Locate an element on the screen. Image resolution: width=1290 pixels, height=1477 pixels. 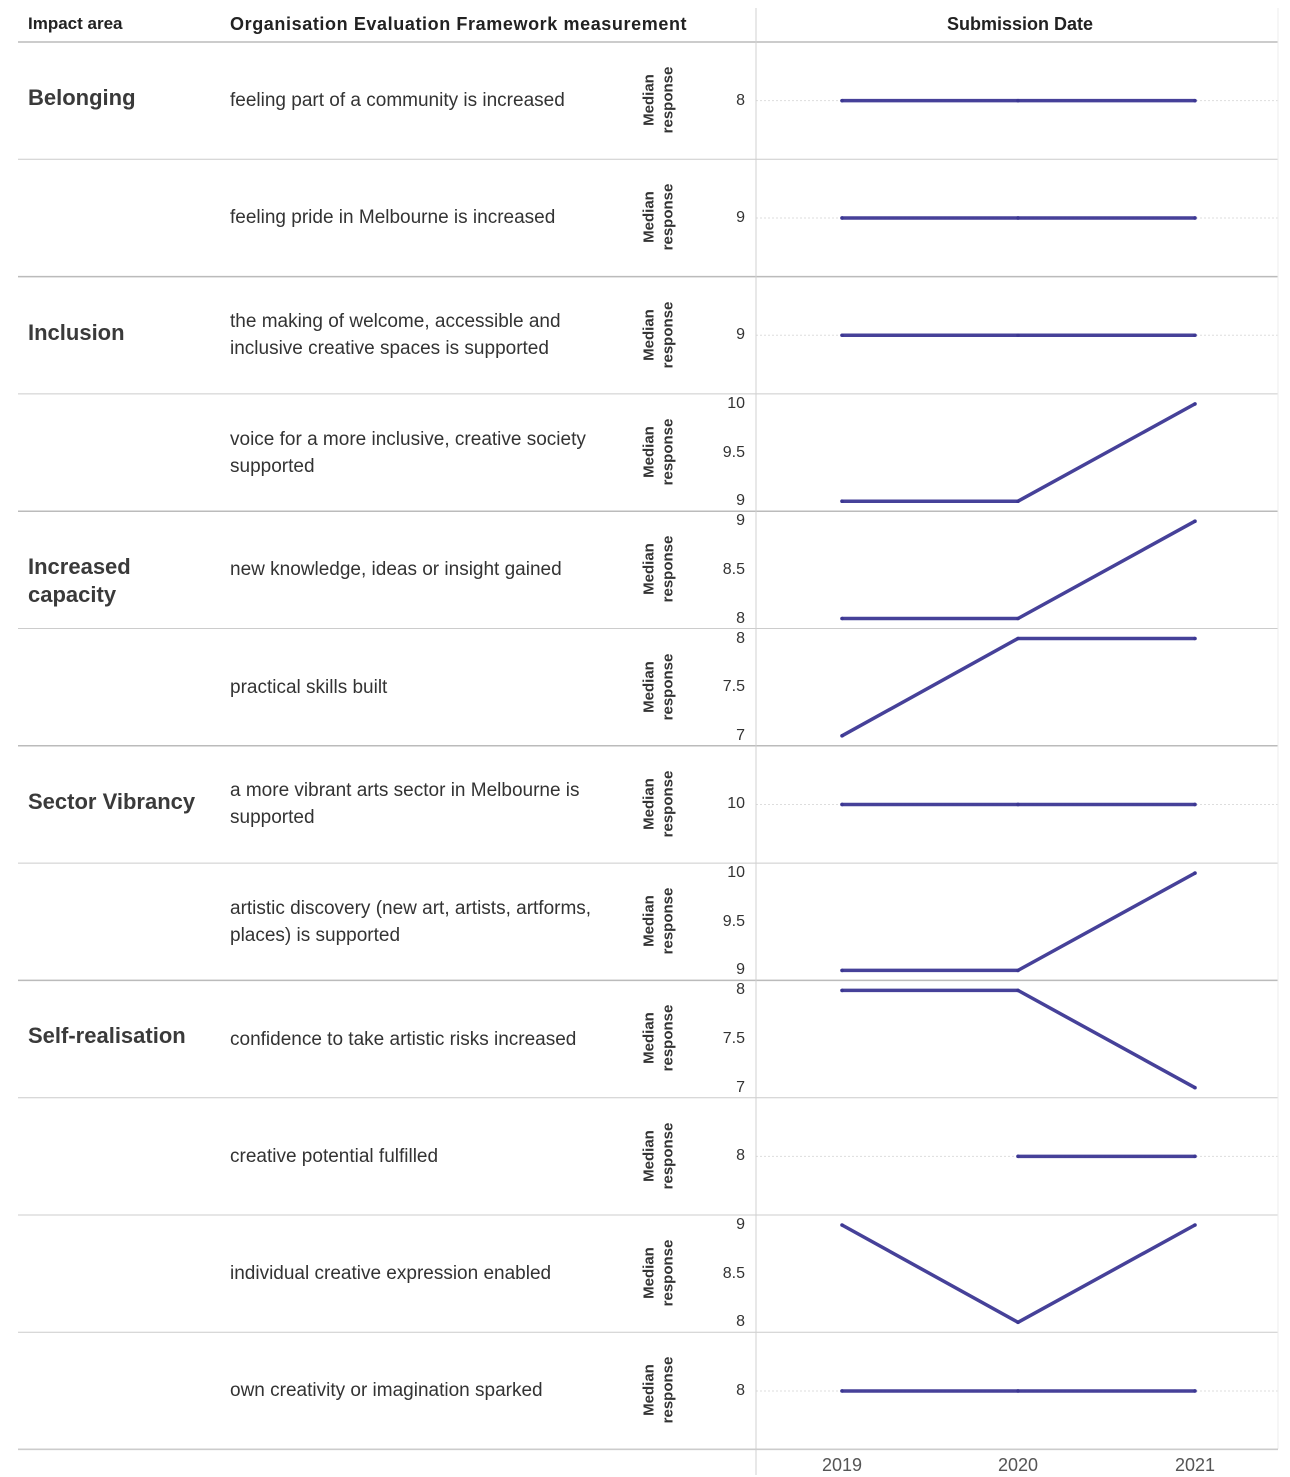
header-submission-date: Submission Date is located at coordinates (1020, 24).